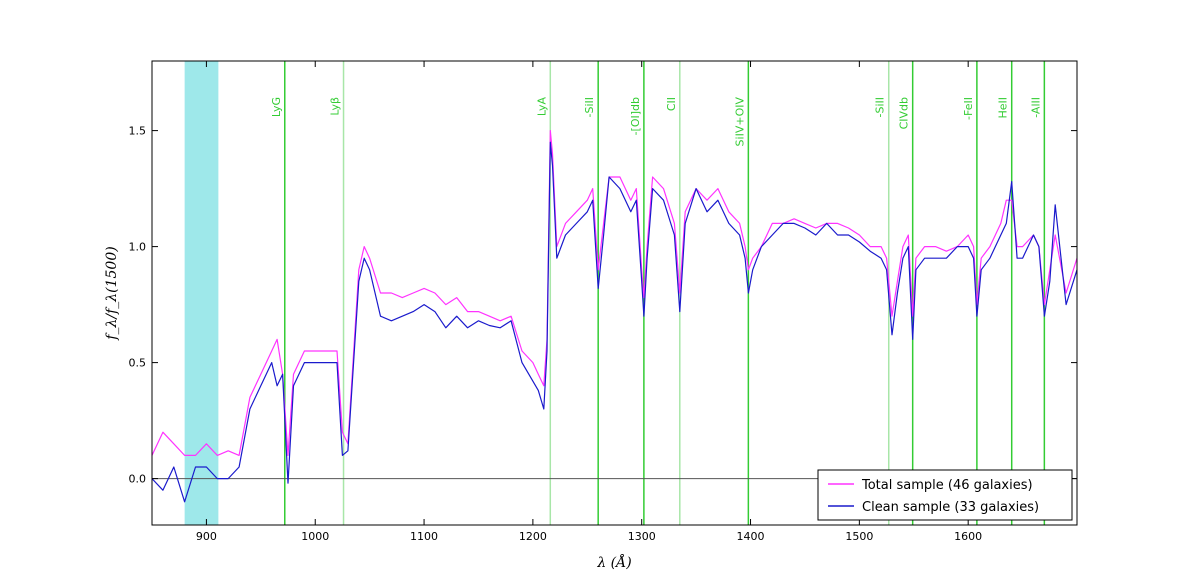 This screenshot has width=1200, height=585. What do you see at coordinates (968, 536) in the screenshot?
I see `x-tick-label: 1600` at bounding box center [968, 536].